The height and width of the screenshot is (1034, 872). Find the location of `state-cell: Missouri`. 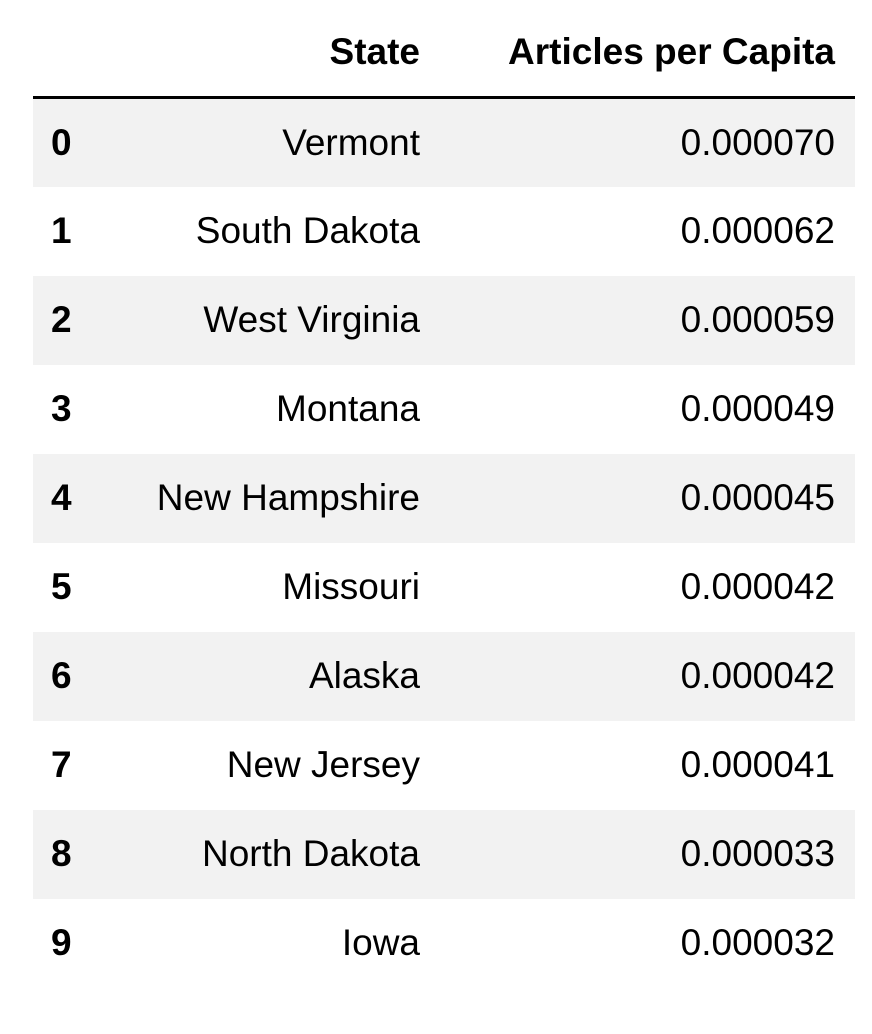

state-cell: Missouri is located at coordinates (351, 586).